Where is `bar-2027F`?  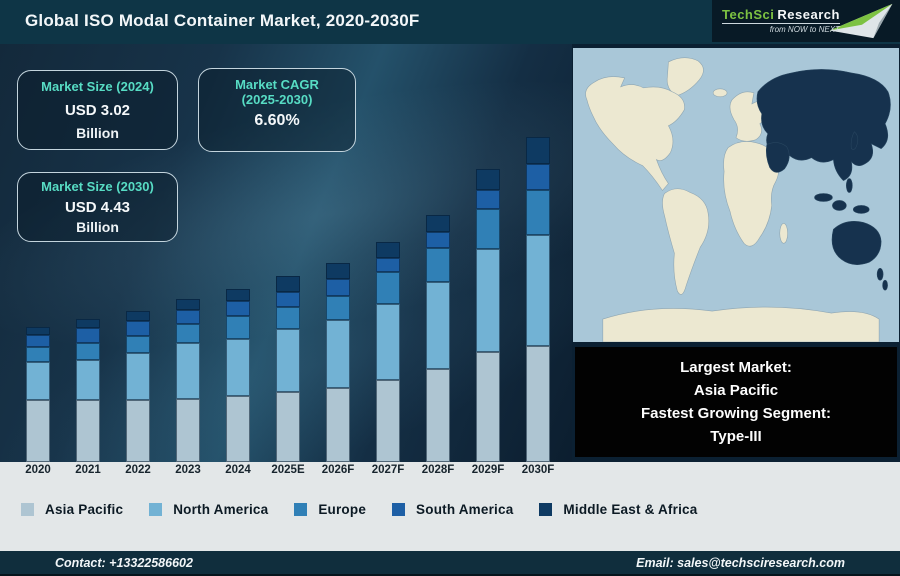
bar-2027F is located at coordinates (388, 352).